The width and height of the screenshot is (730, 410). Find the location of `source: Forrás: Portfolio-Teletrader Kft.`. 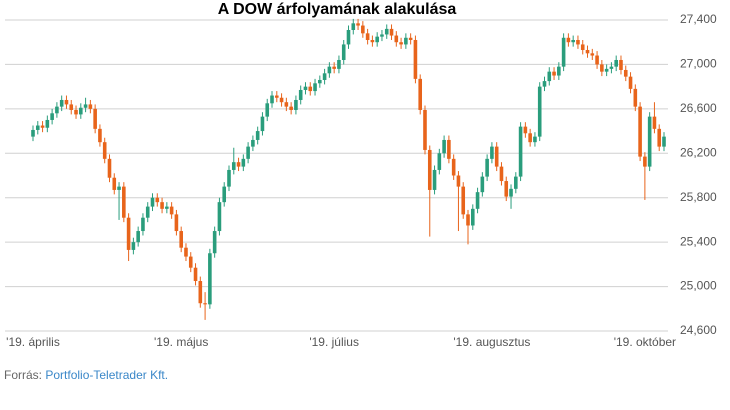

source: Forrás: Portfolio-Teletrader Kft. is located at coordinates (86, 375).